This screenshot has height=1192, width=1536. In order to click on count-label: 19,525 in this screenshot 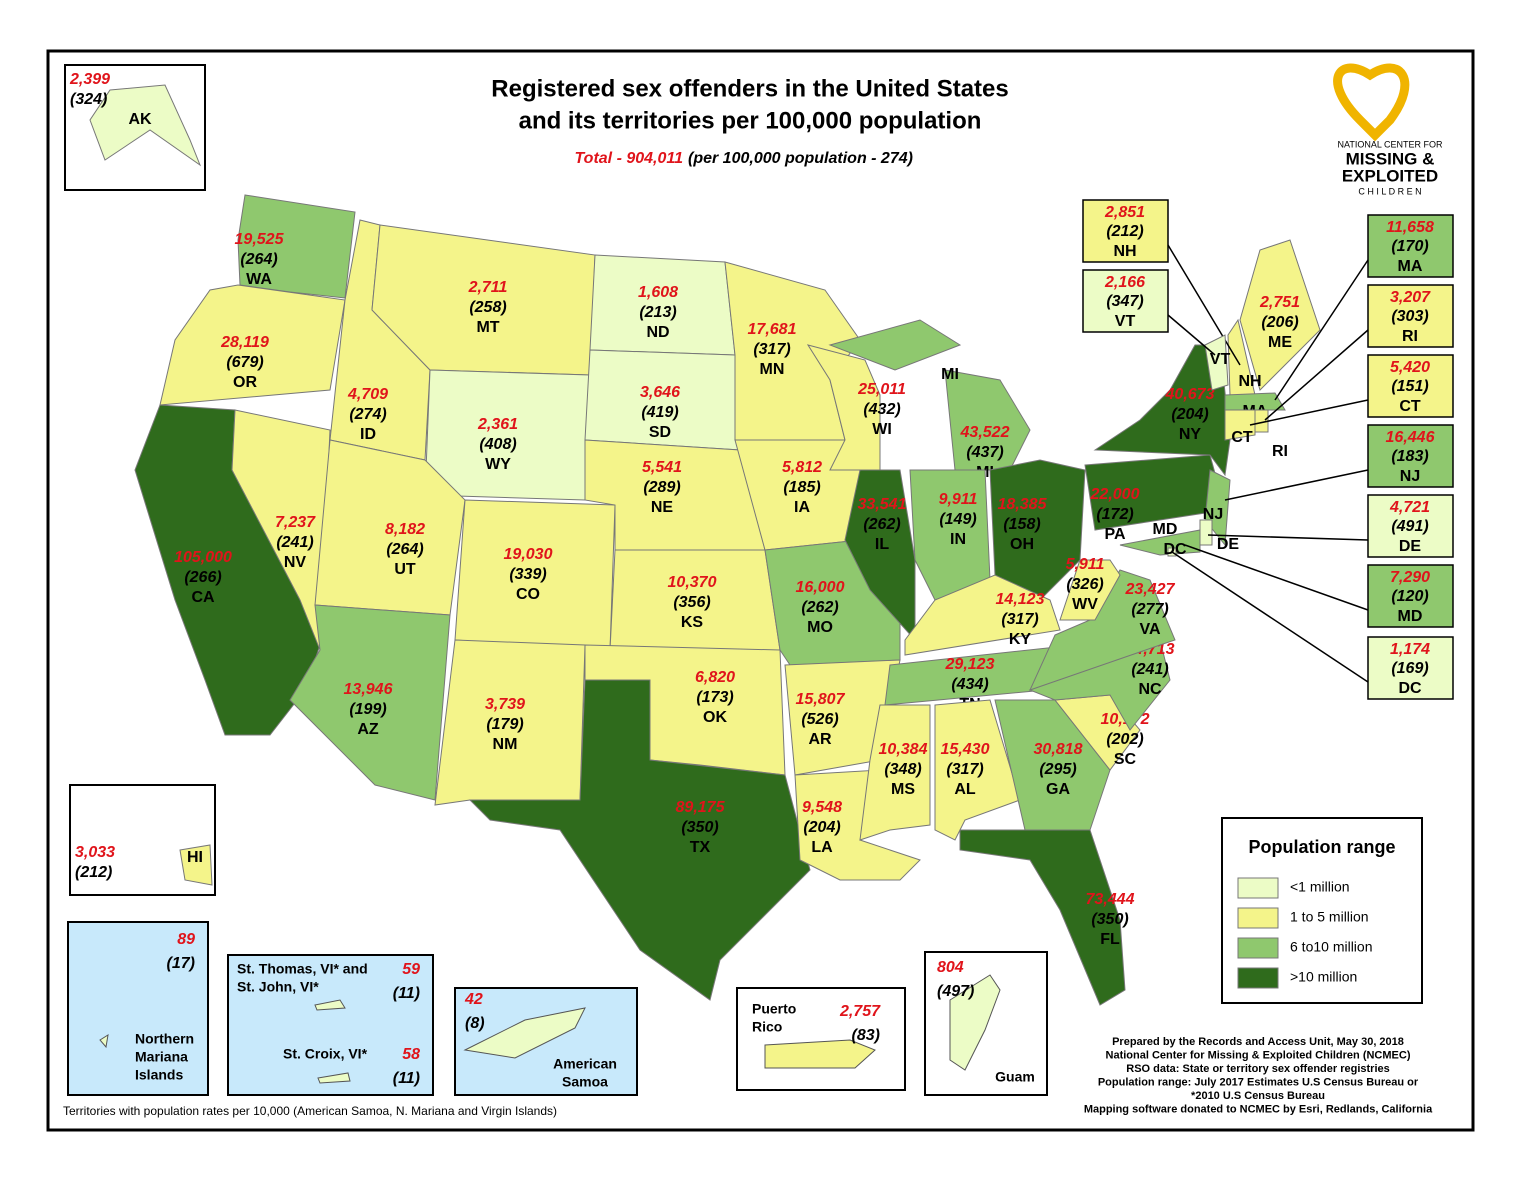, I will do `click(260, 239)`.